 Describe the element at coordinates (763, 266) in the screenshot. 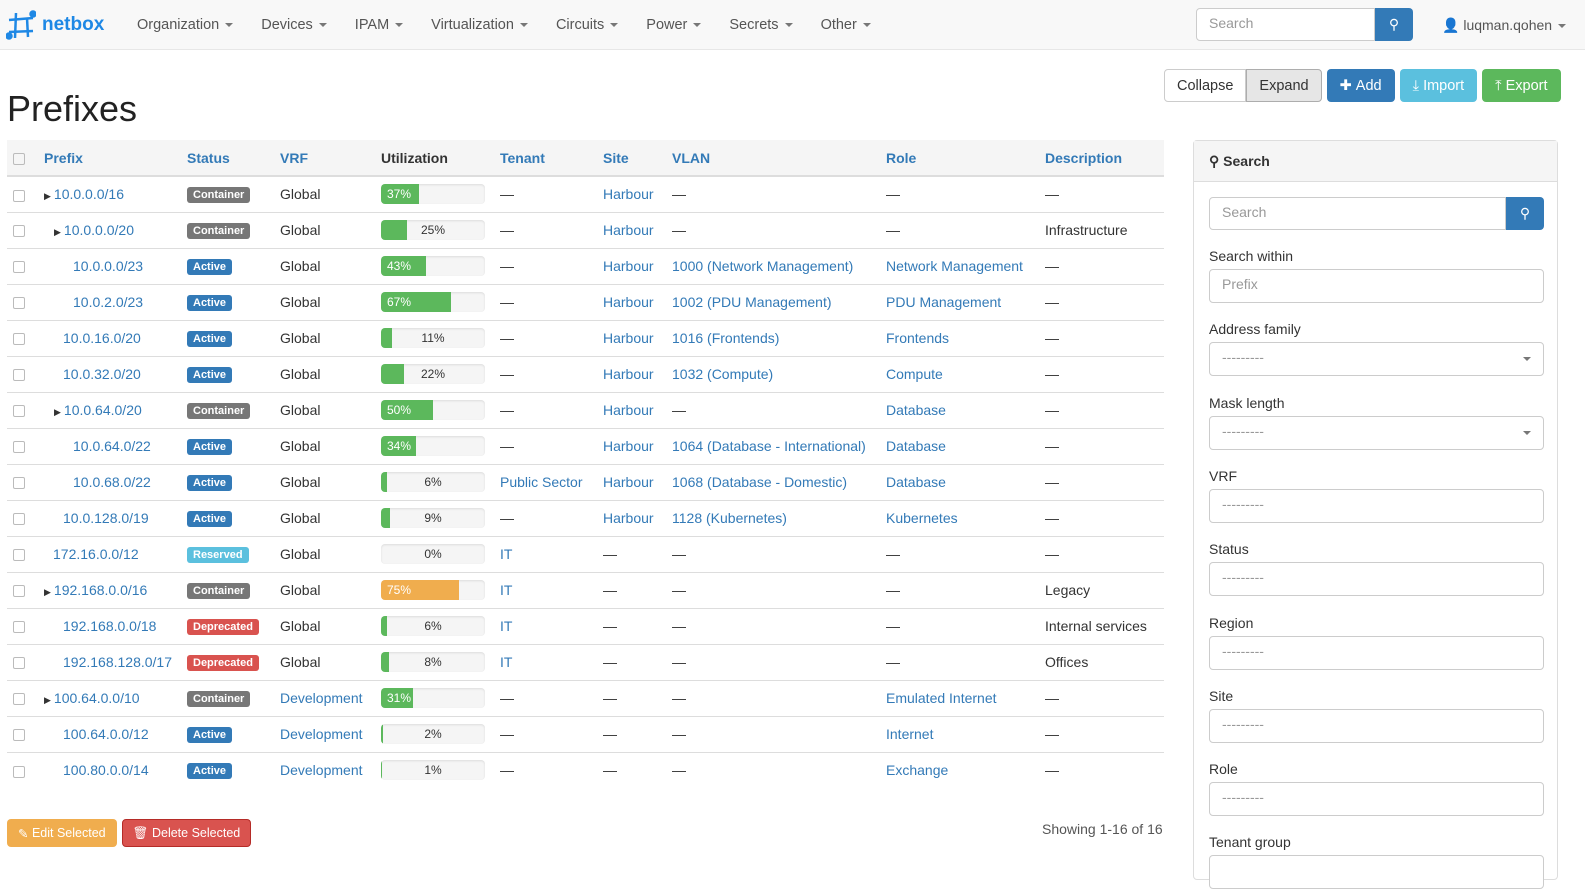

I see `vlan-link: 1000 (Network Management)` at that location.